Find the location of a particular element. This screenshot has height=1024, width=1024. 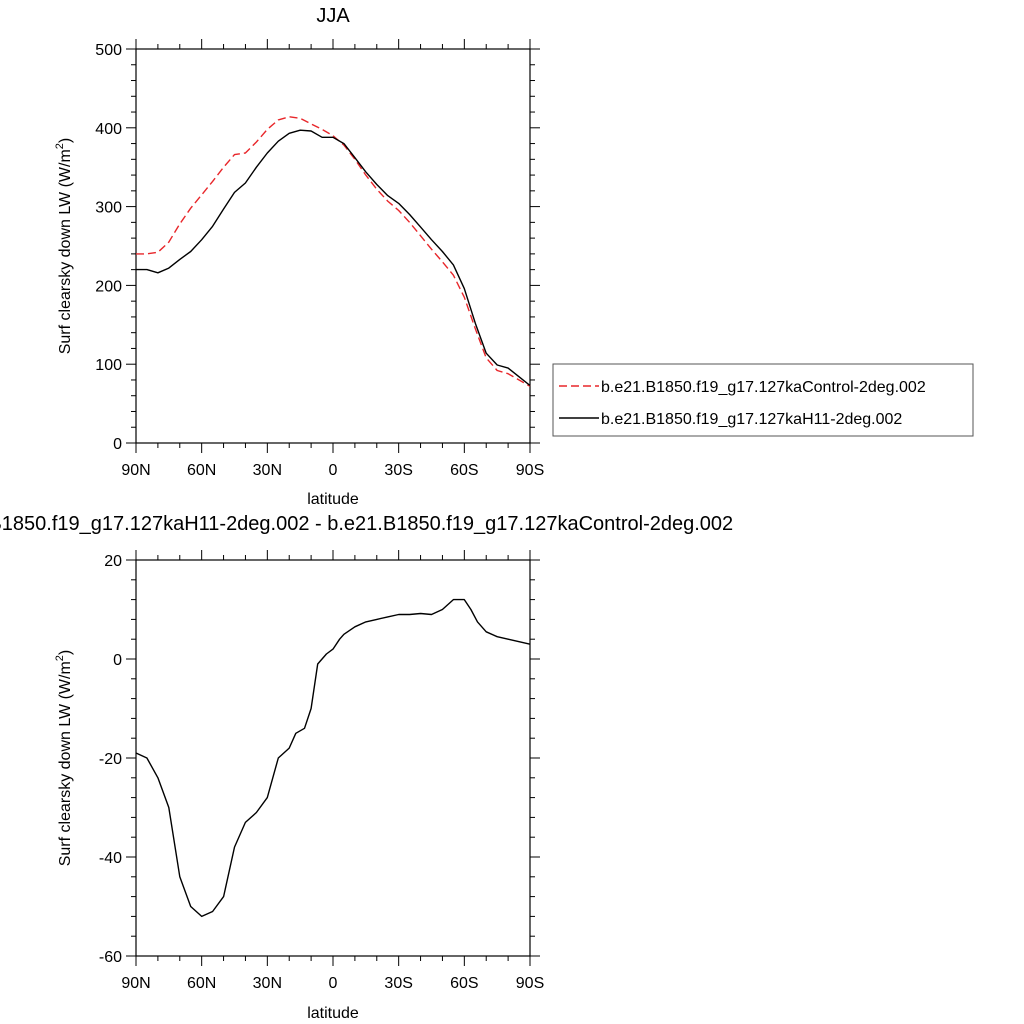

chart-title: JJA is located at coordinates (333, 16).